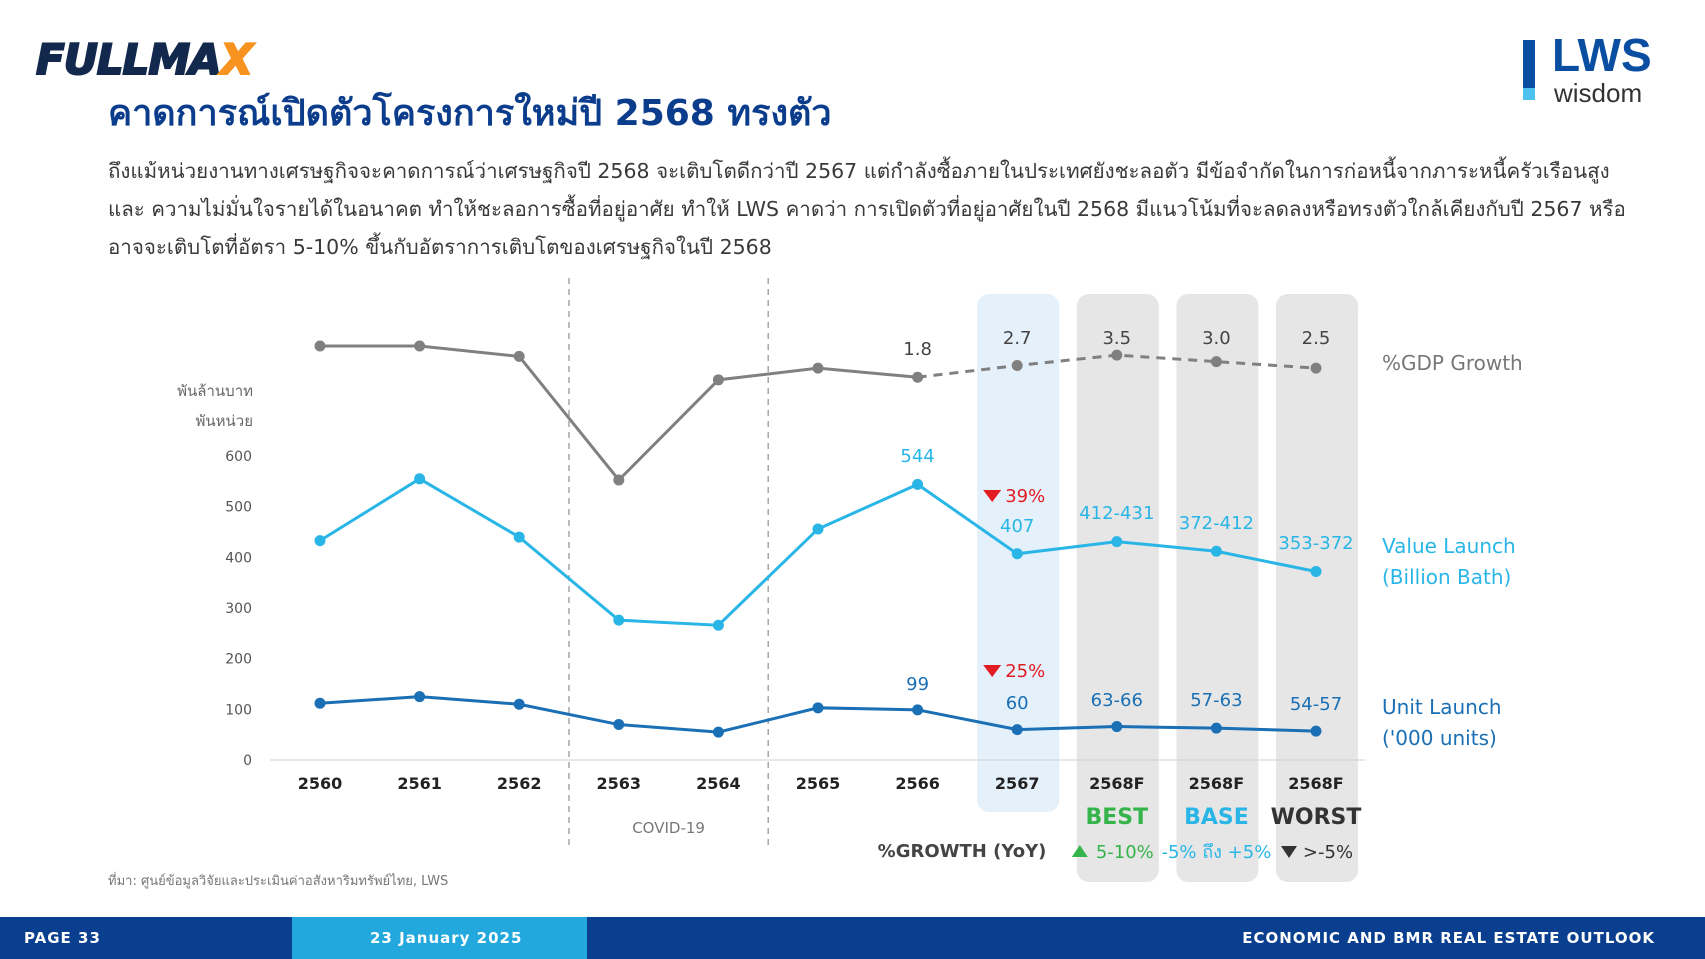 This screenshot has height=959, width=1705. Describe the element at coordinates (1529, 70) in the screenshot. I see `lws-logo-bar` at that location.